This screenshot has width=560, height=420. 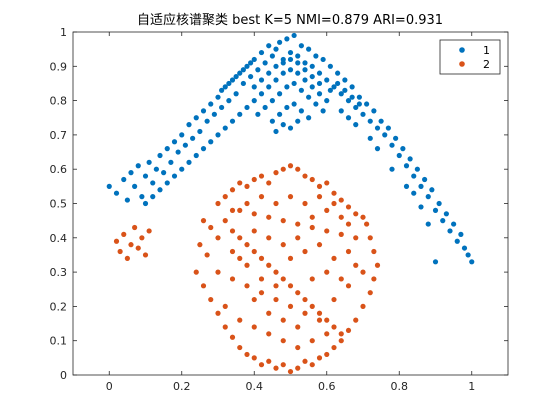 I want to click on legend-item-2: 2, so click(x=474, y=64).